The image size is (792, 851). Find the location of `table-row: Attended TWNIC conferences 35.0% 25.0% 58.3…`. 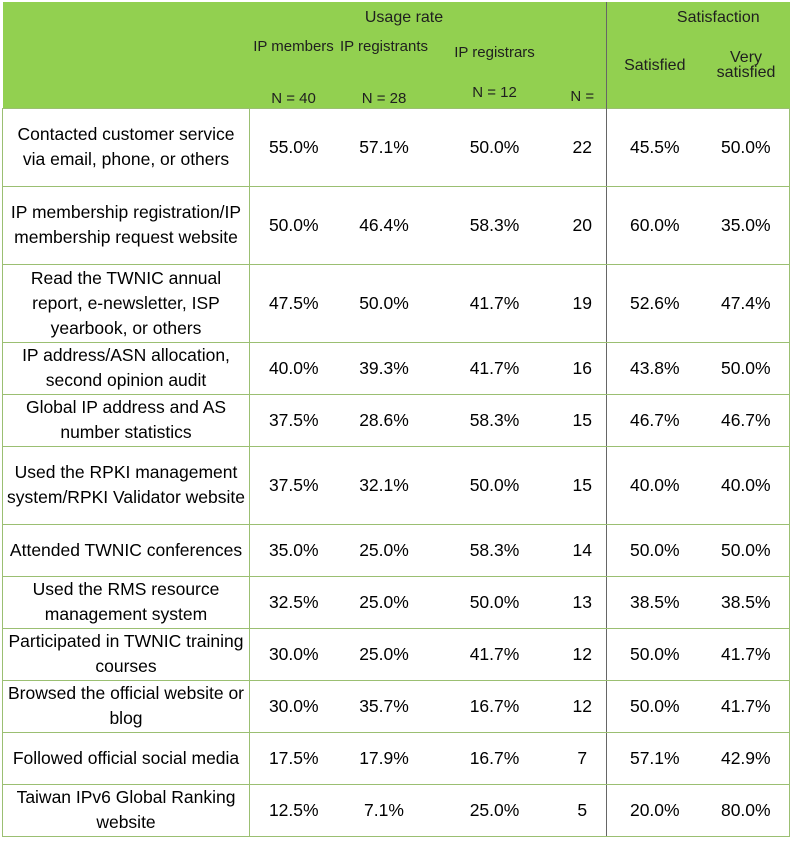

table-row: Attended TWNIC conferences 35.0% 25.0% 58.3… is located at coordinates (396, 550).